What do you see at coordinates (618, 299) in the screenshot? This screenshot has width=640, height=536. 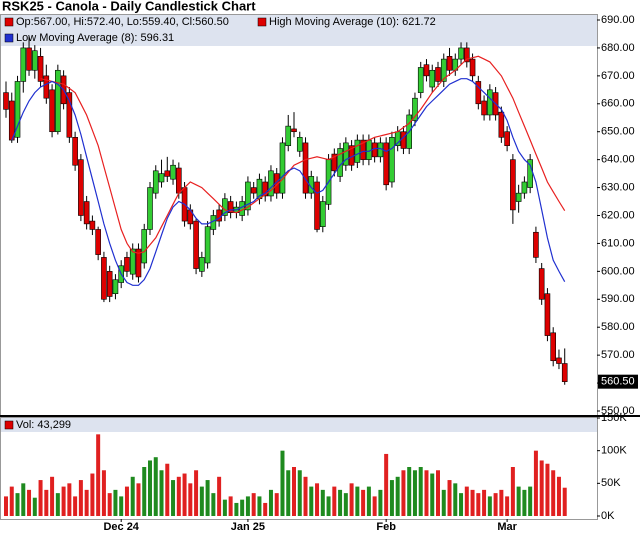 I see `y-tick-label: 590.00` at bounding box center [618, 299].